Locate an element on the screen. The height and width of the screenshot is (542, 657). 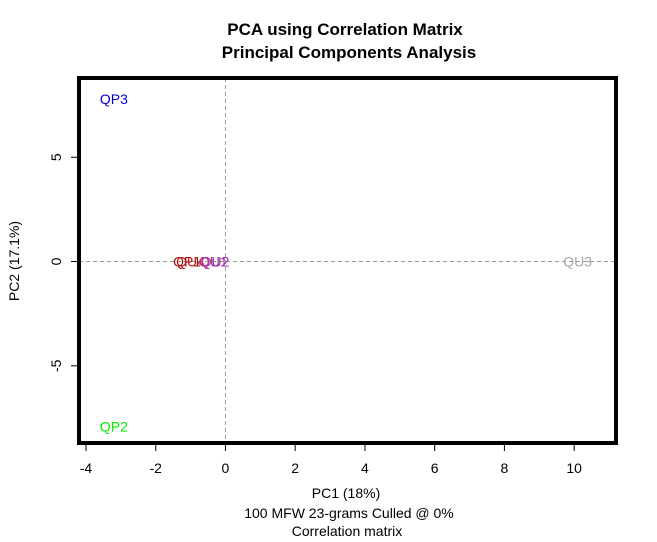
x-tick-label: 2 is located at coordinates (295, 468).